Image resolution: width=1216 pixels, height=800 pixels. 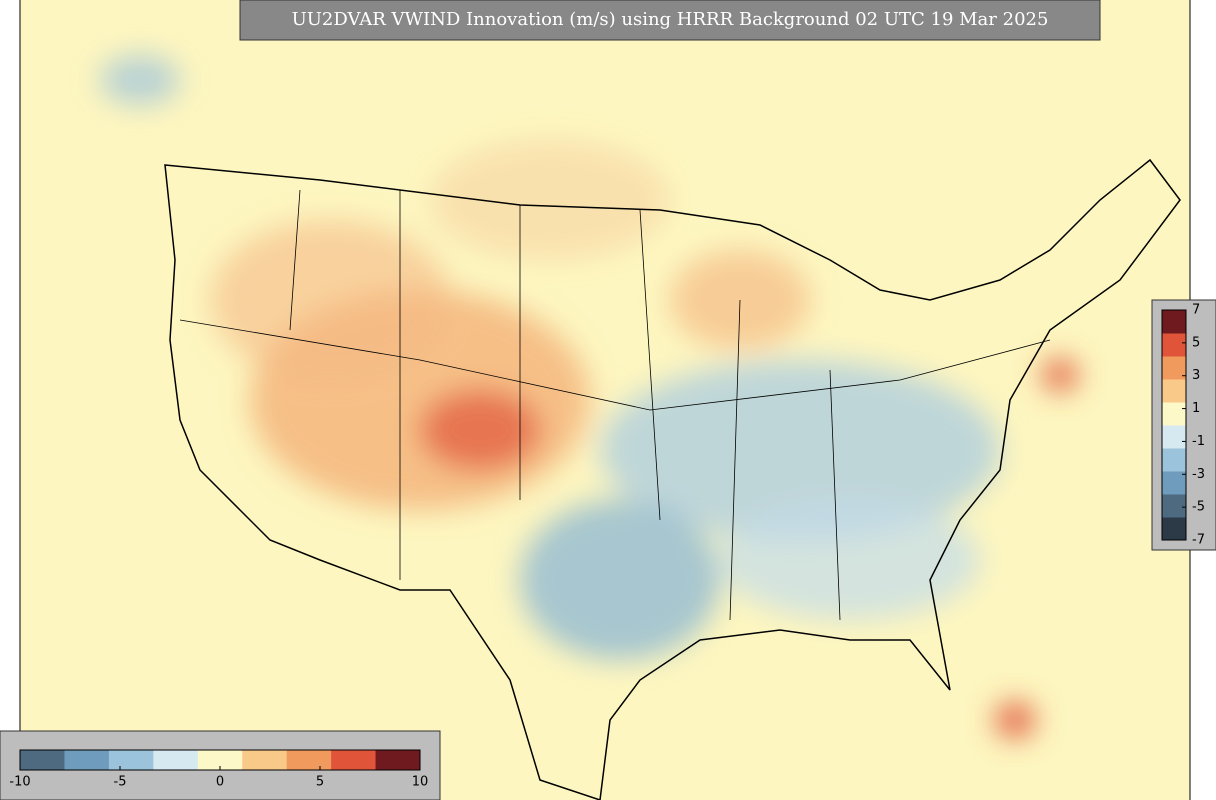 What do you see at coordinates (1198, 540) in the screenshot?
I see `colorbar-tick-label: -7` at bounding box center [1198, 540].